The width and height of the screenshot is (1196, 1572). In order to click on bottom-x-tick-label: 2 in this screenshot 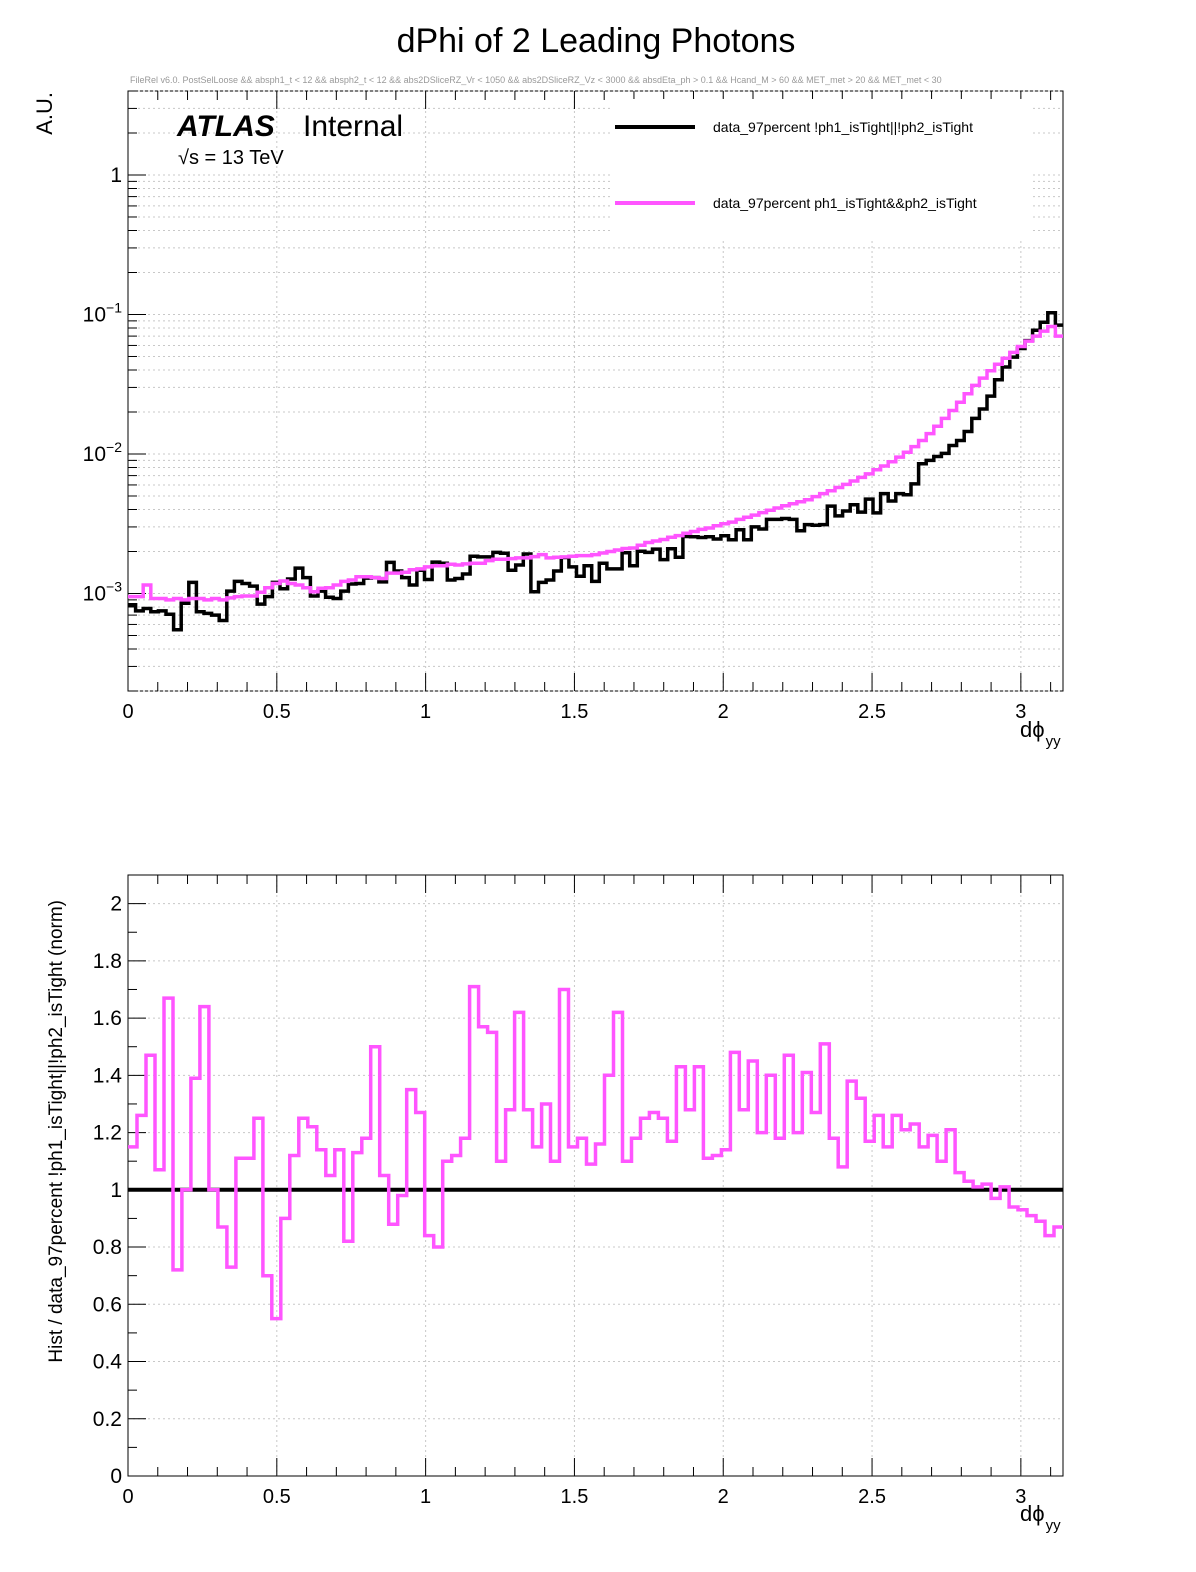, I will do `click(723, 1497)`.